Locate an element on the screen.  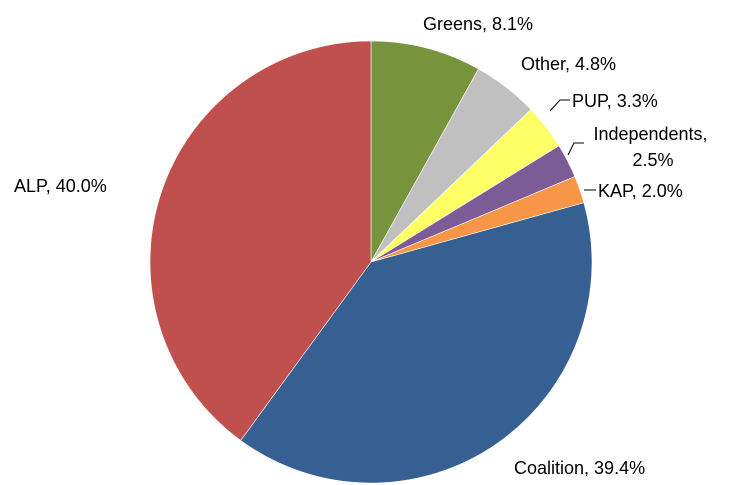
leader-line-pup is located at coordinates (559, 105).